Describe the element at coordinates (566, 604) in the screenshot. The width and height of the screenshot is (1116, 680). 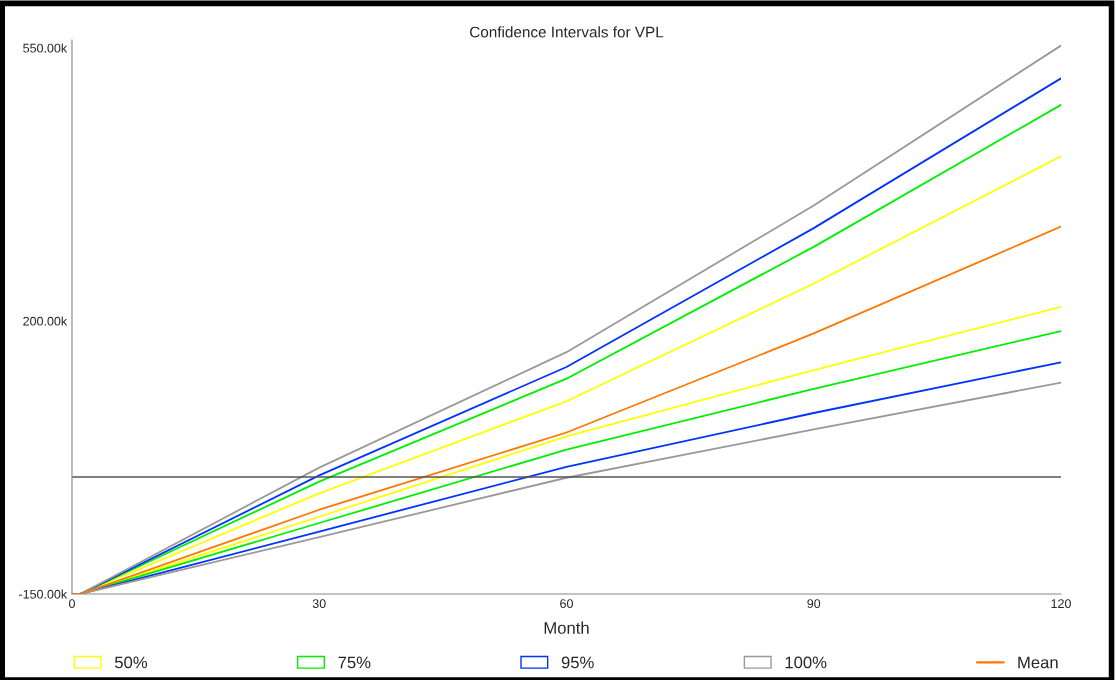
I see `x-tick-label: 60` at that location.